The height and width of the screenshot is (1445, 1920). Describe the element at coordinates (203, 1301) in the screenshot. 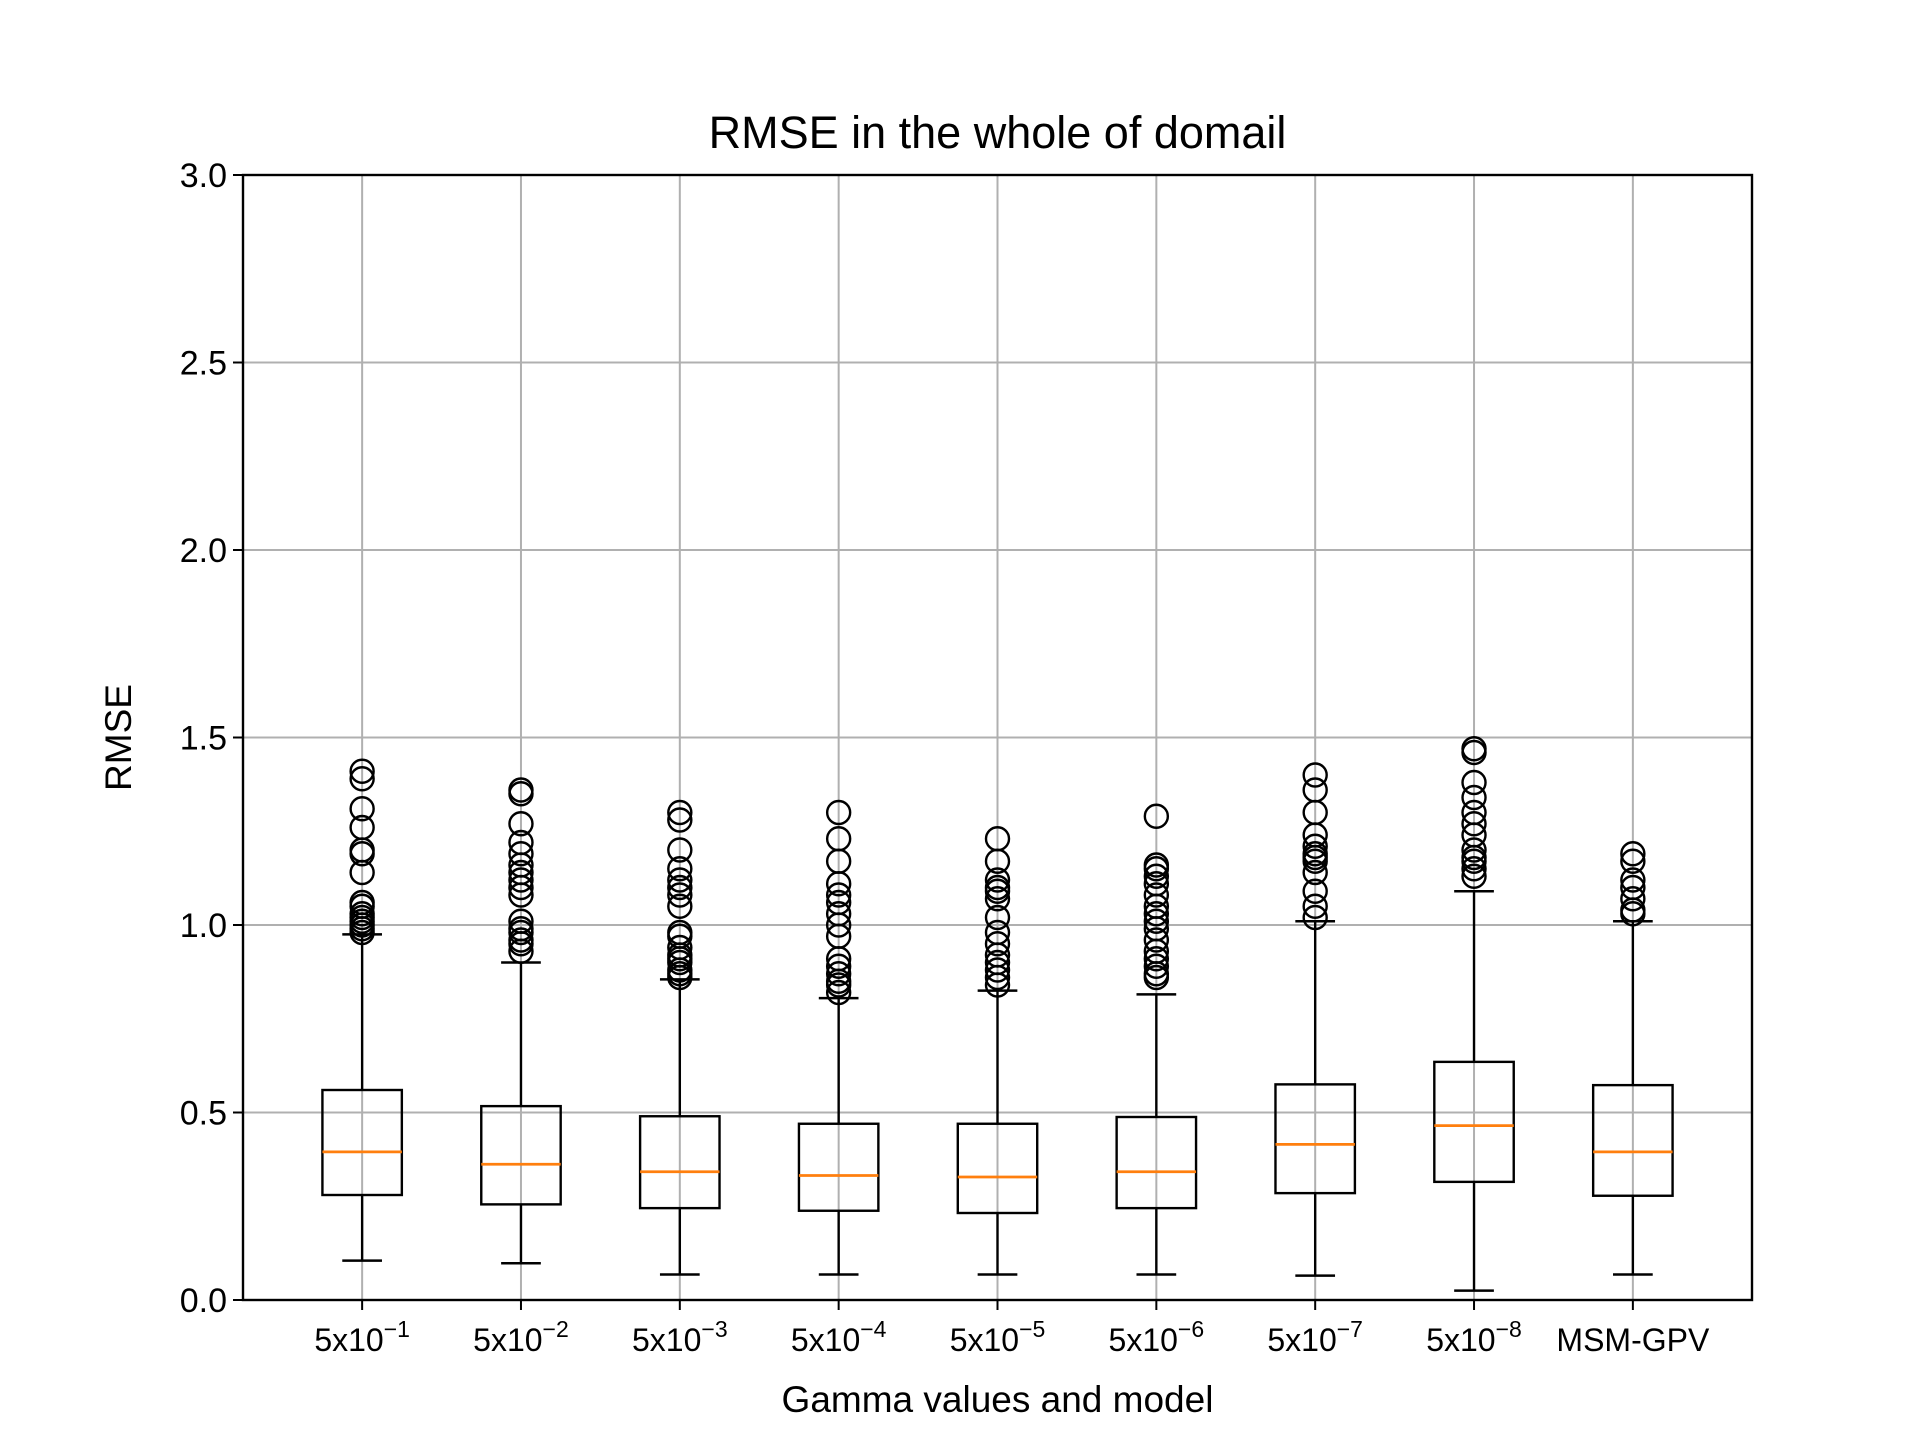

I see `y-tick-label: 0.0` at that location.